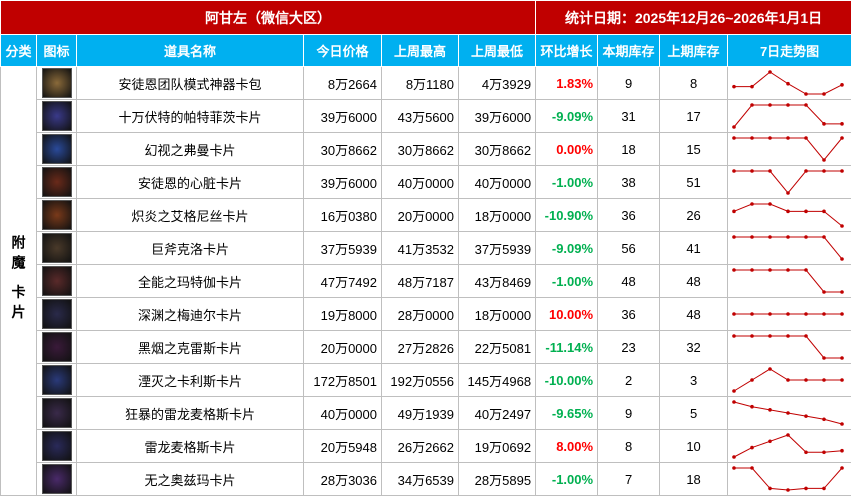 This screenshot has height=496, width=851. I want to click on last-week-low: 30万8662, so click(497, 149).